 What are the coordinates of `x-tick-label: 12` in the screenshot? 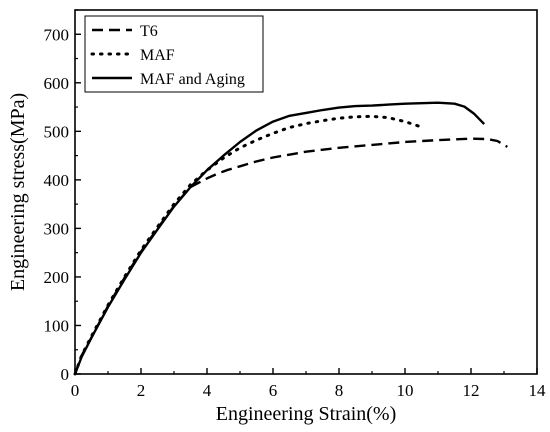 It's located at (471, 390).